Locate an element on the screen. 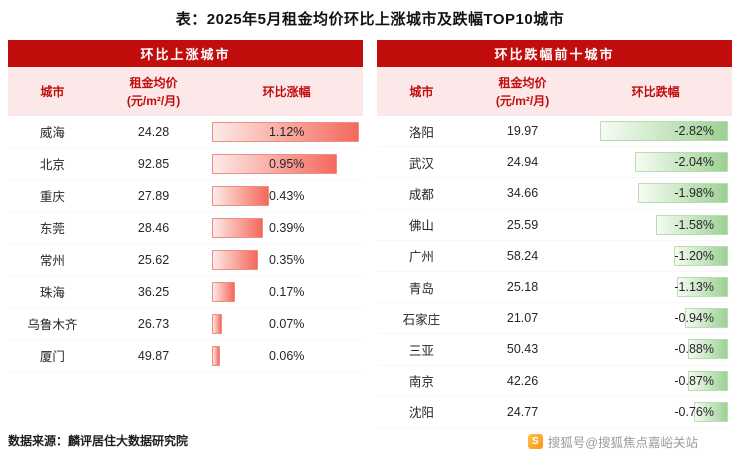 The width and height of the screenshot is (740, 457). pct-label: 0.95% is located at coordinates (286, 163).